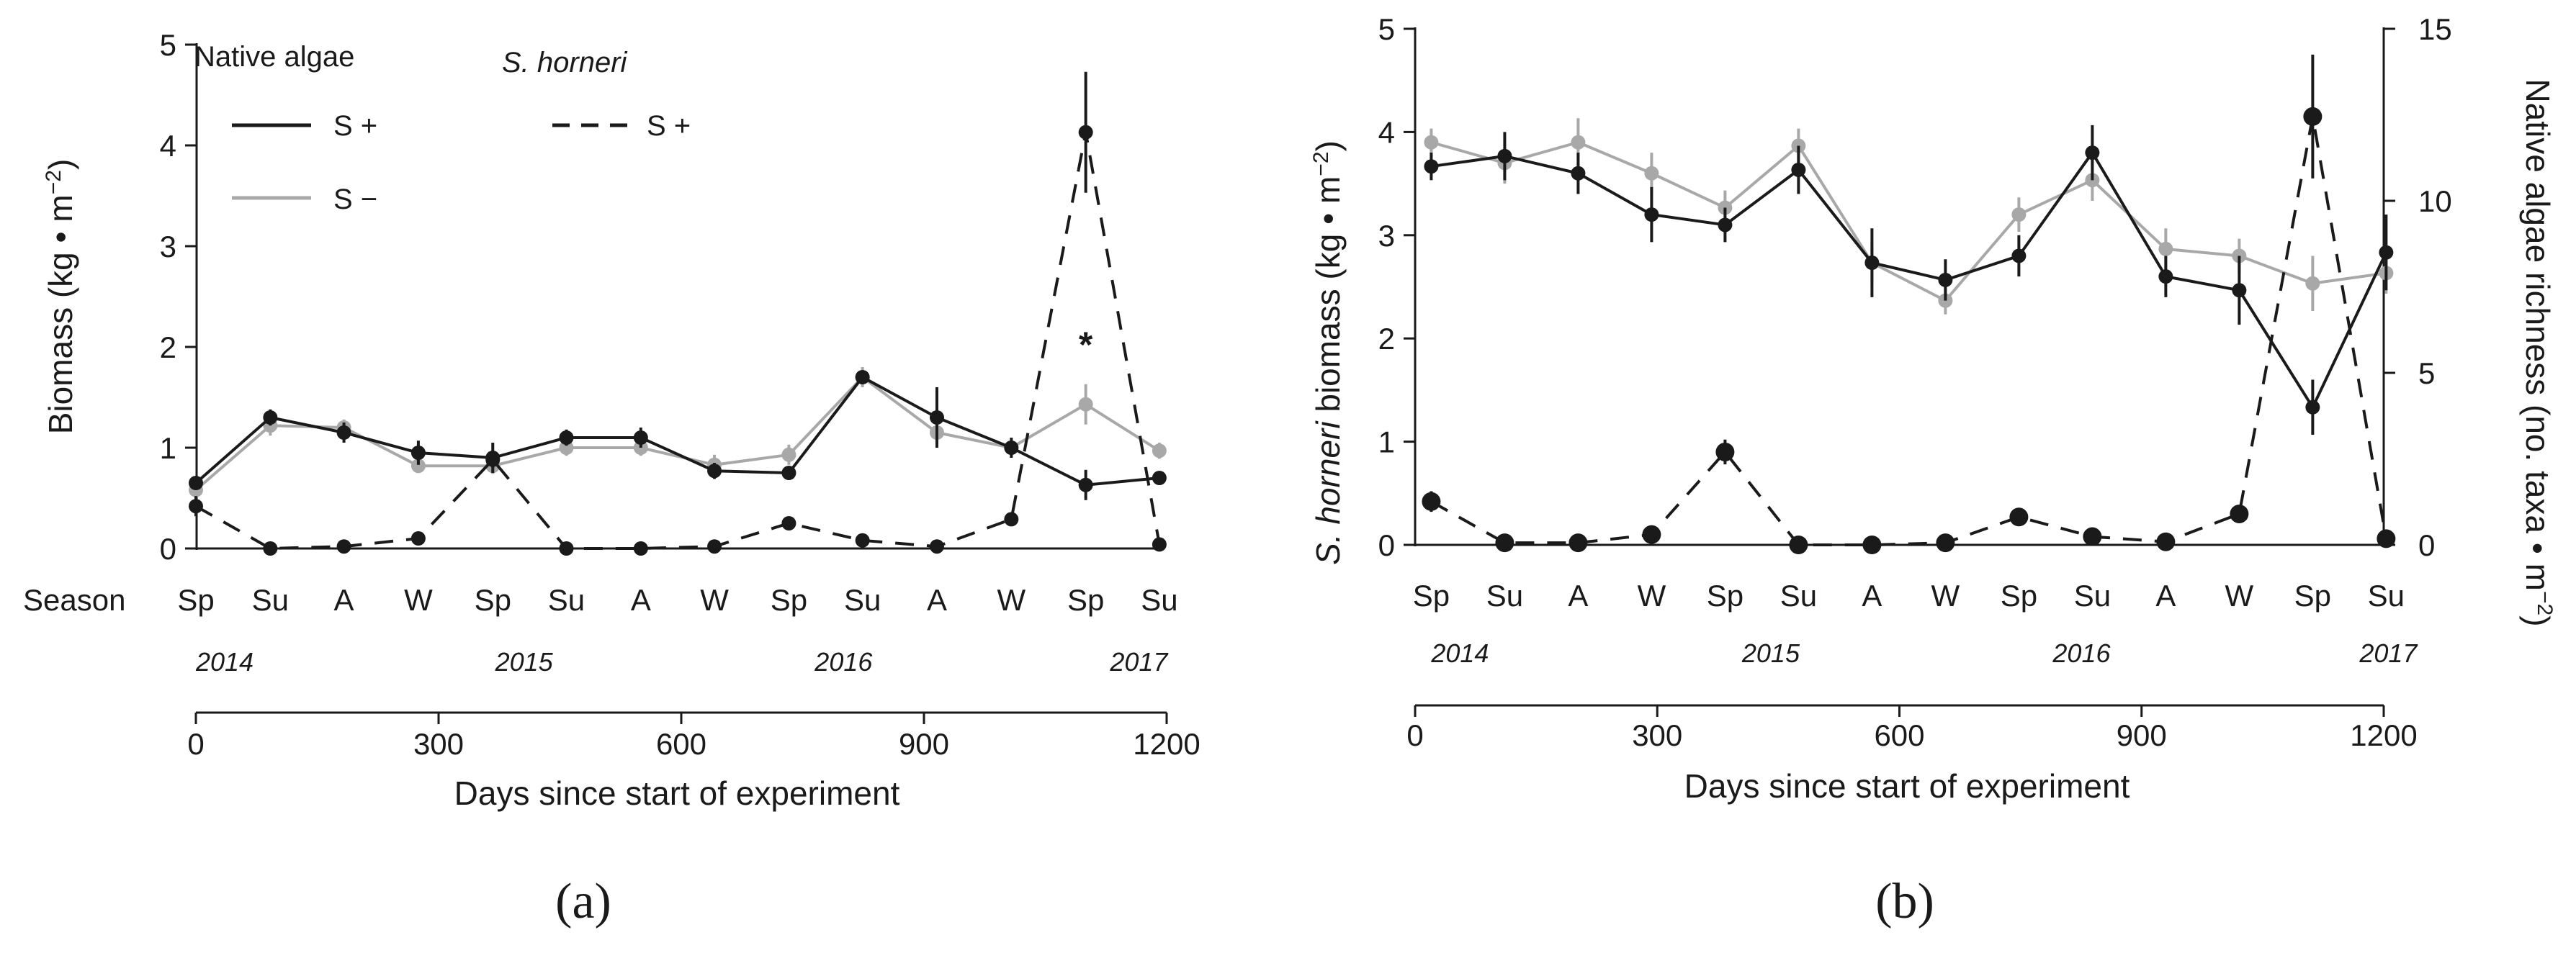  I want to click on a-day-tick-label: 1200, so click(1166, 744).